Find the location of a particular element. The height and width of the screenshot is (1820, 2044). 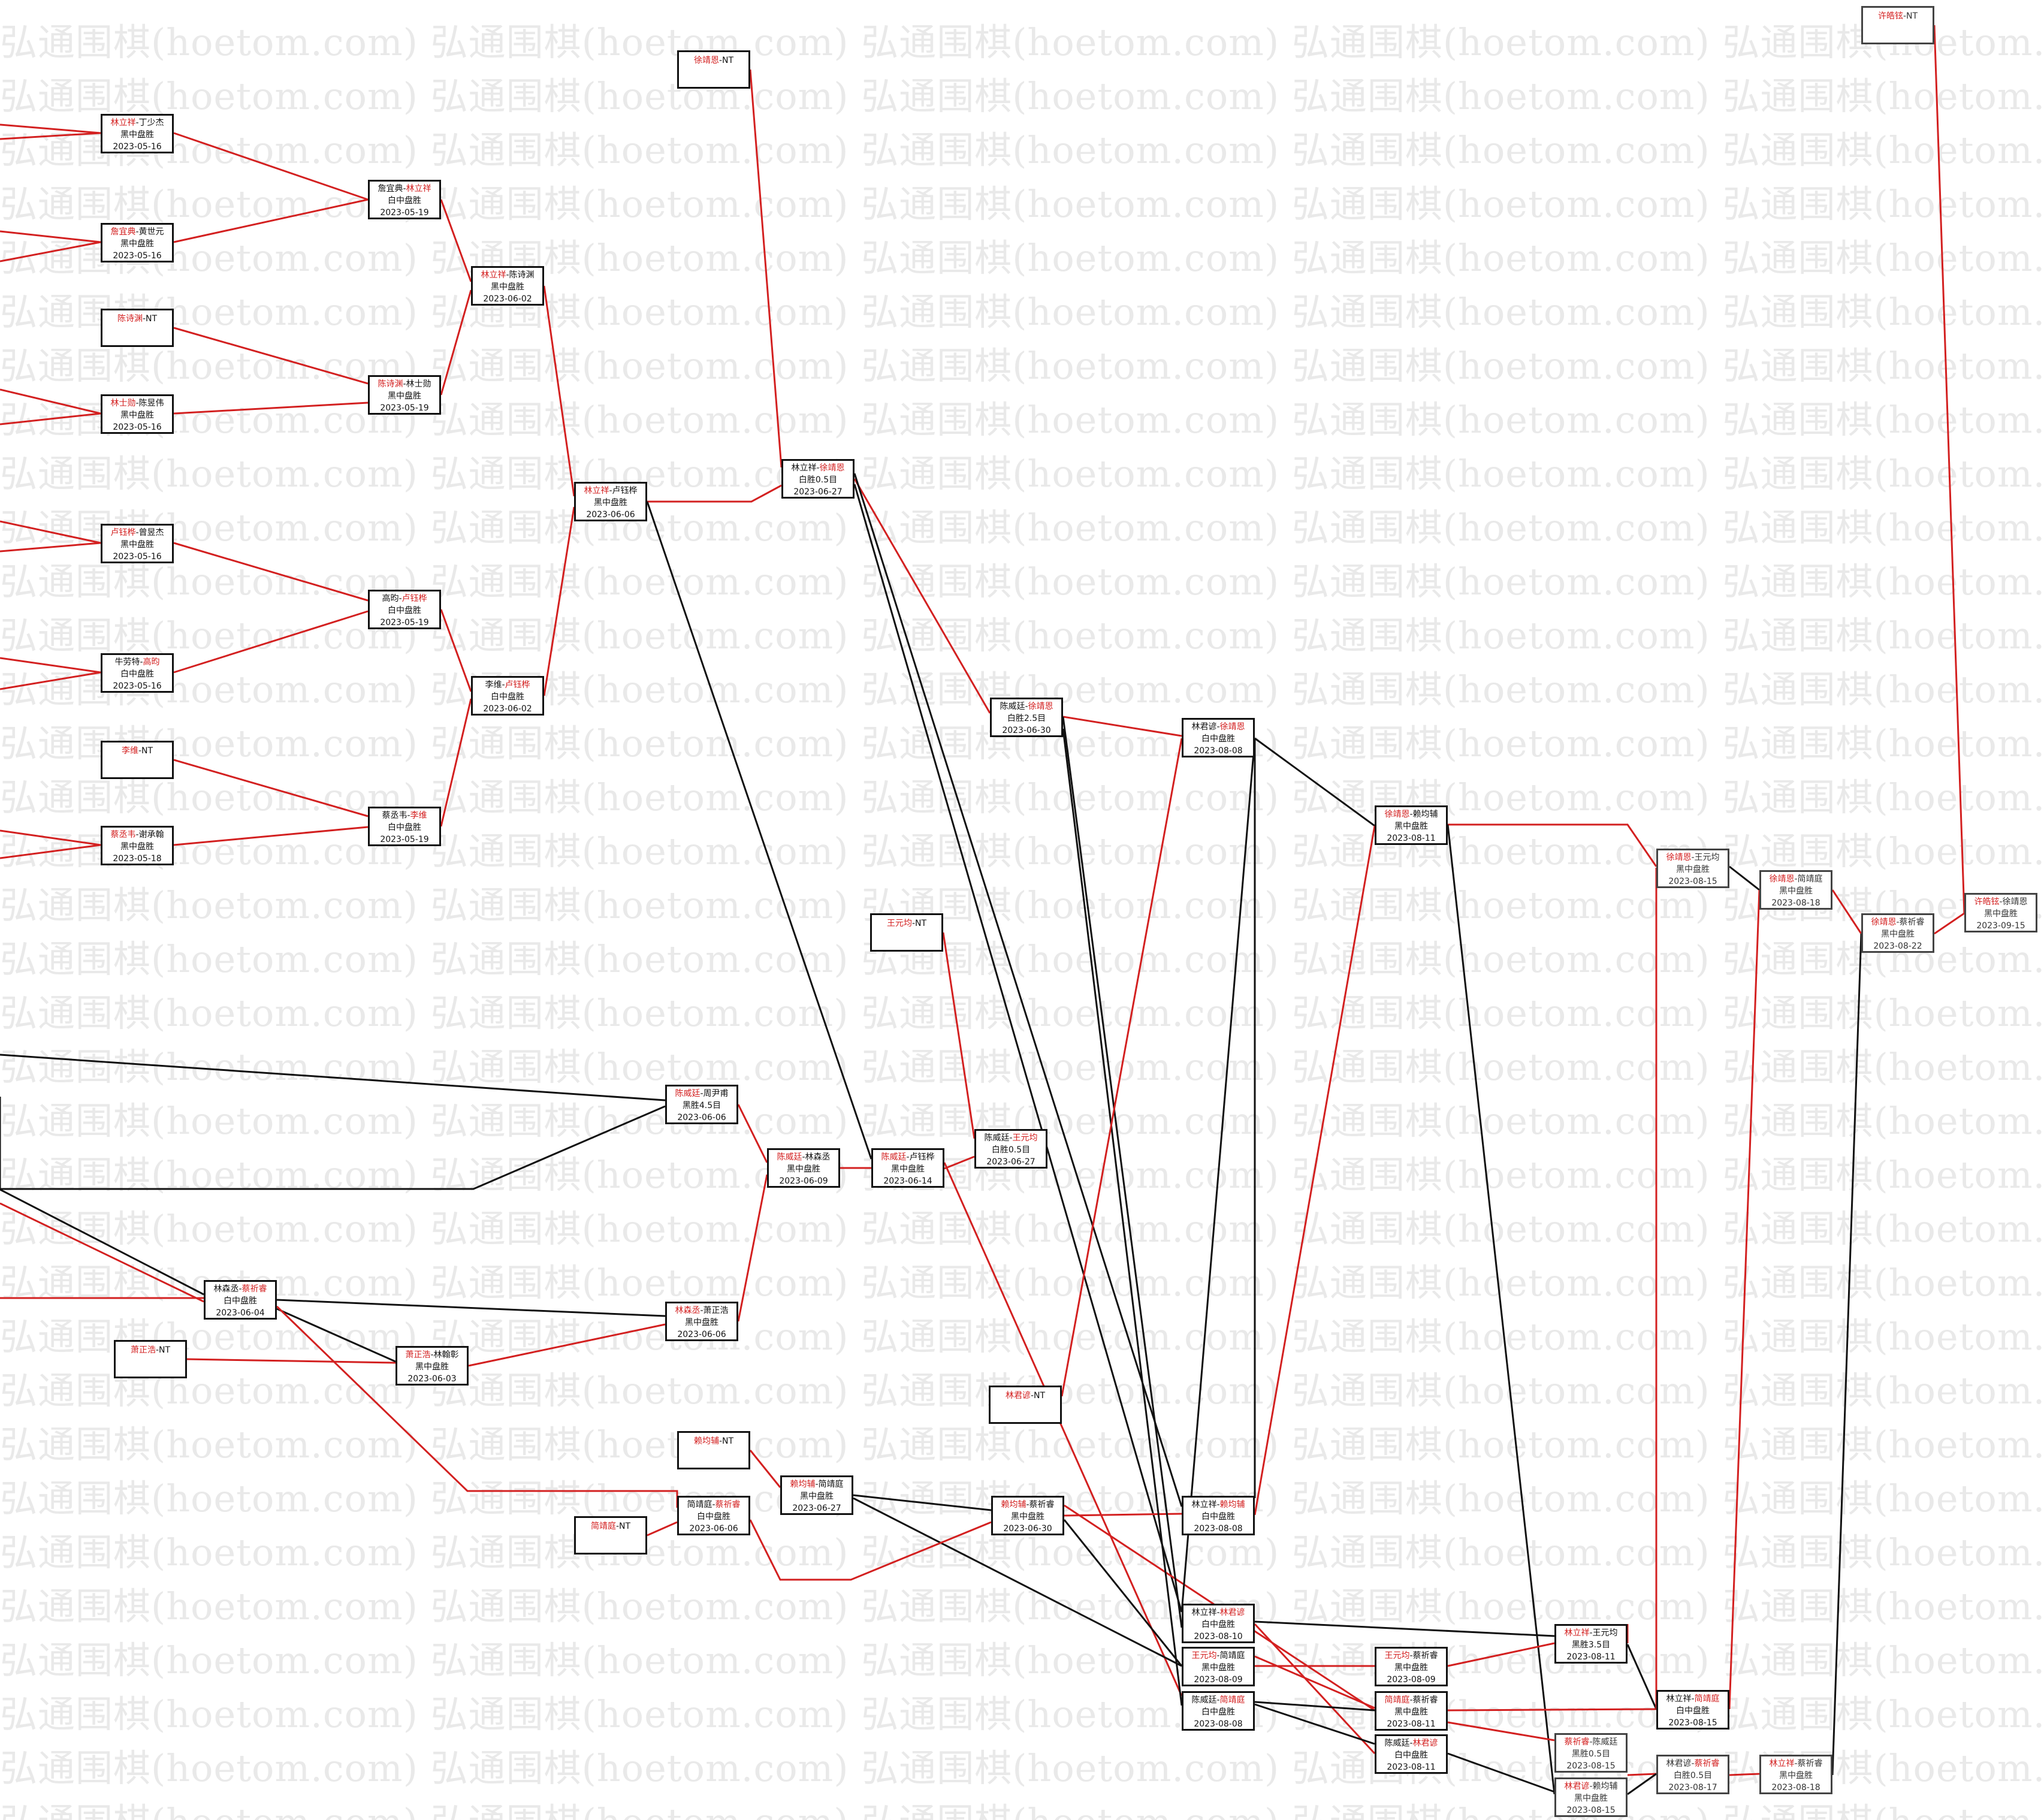

match-box: 徐靖恩-简靖庭 黑中盘胜 2023-08-18 is located at coordinates (1796, 890).